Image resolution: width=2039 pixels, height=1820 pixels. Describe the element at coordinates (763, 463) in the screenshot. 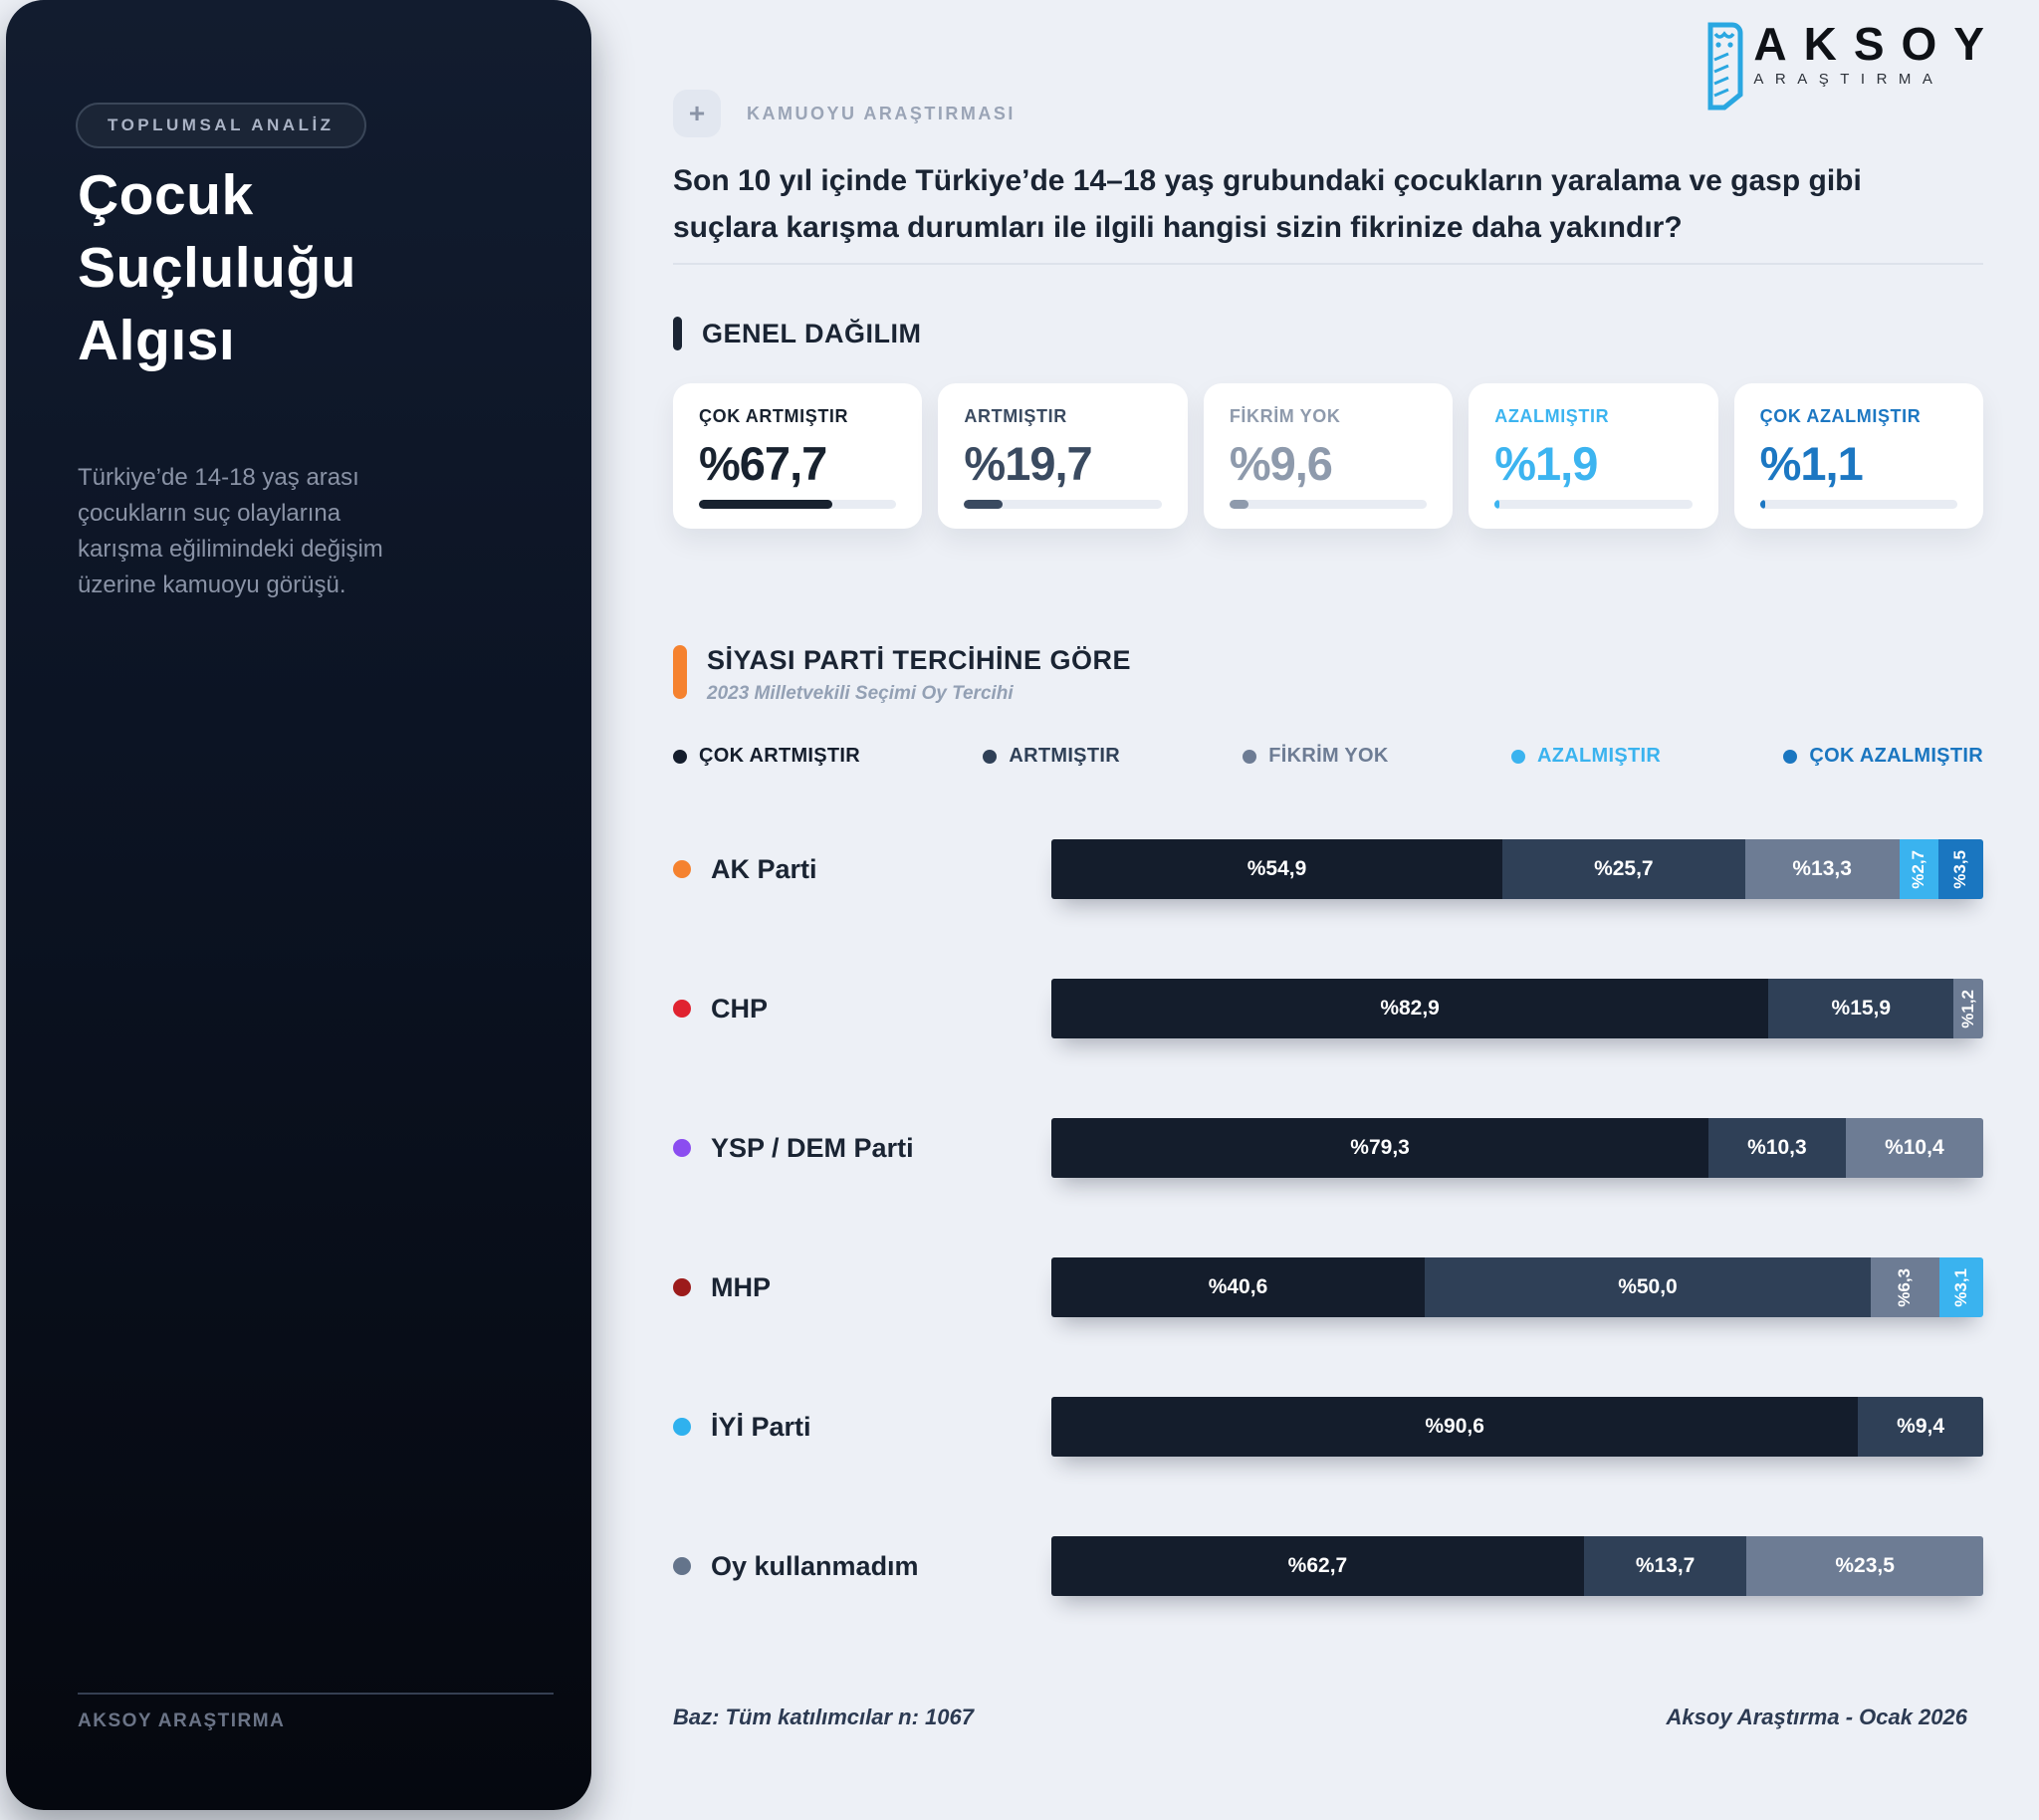

I see `stat-card-value: %67,7` at that location.